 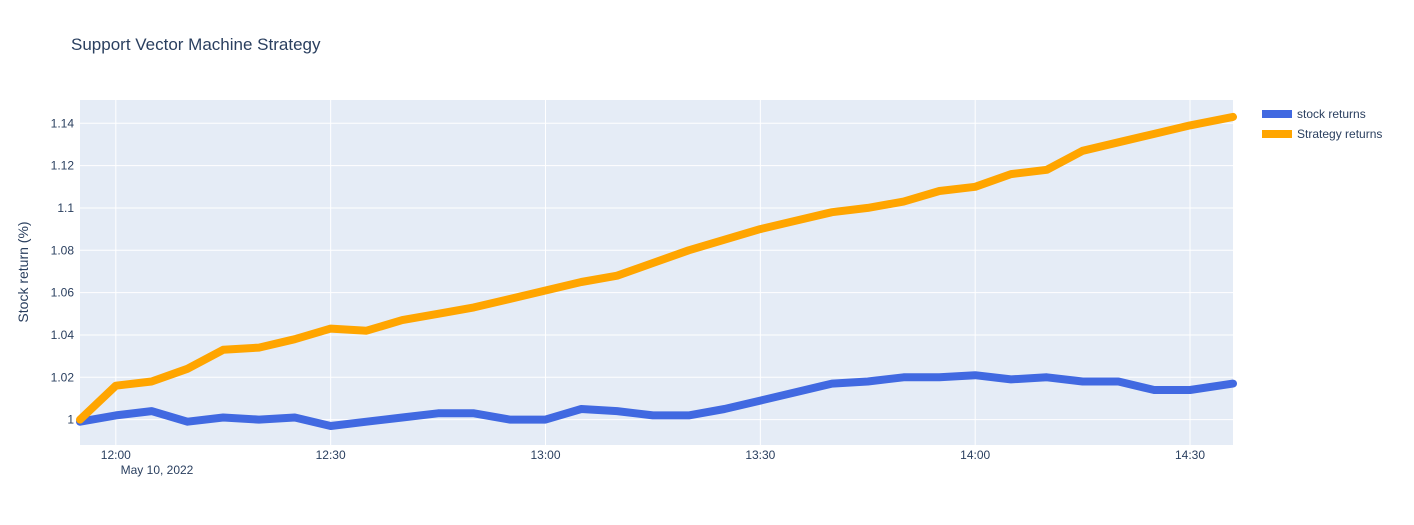 I want to click on chart-title: Support Vector Machine Strategy, so click(x=196, y=44).